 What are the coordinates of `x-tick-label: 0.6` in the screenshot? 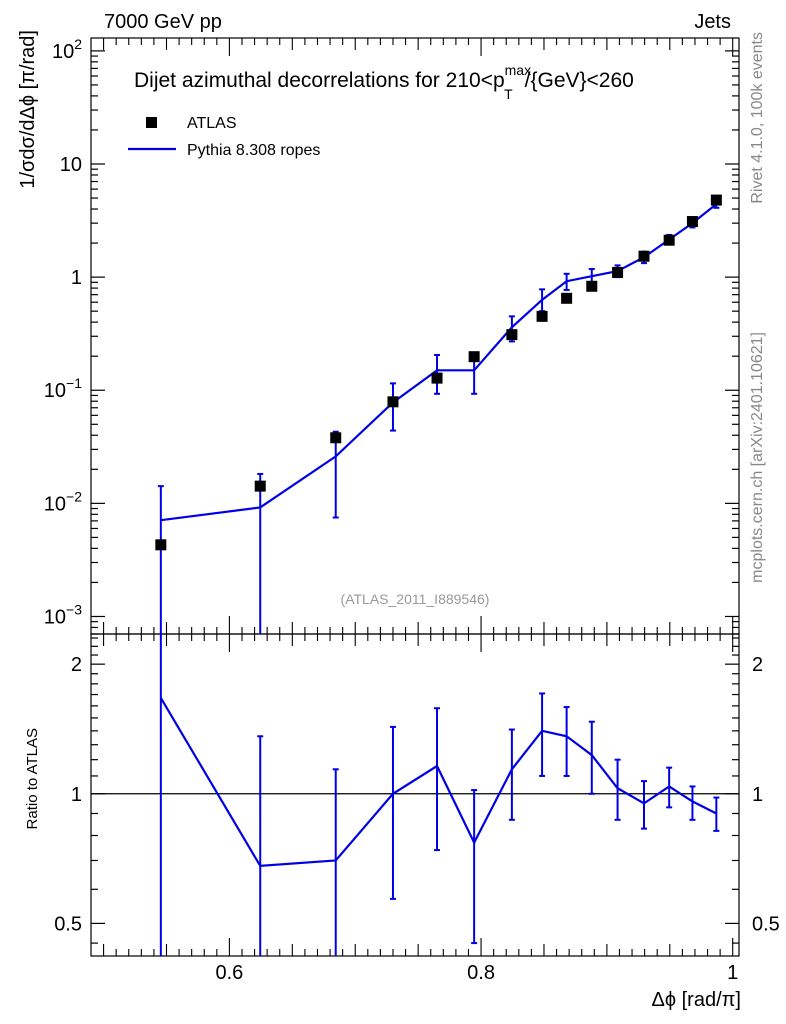 It's located at (230, 973).